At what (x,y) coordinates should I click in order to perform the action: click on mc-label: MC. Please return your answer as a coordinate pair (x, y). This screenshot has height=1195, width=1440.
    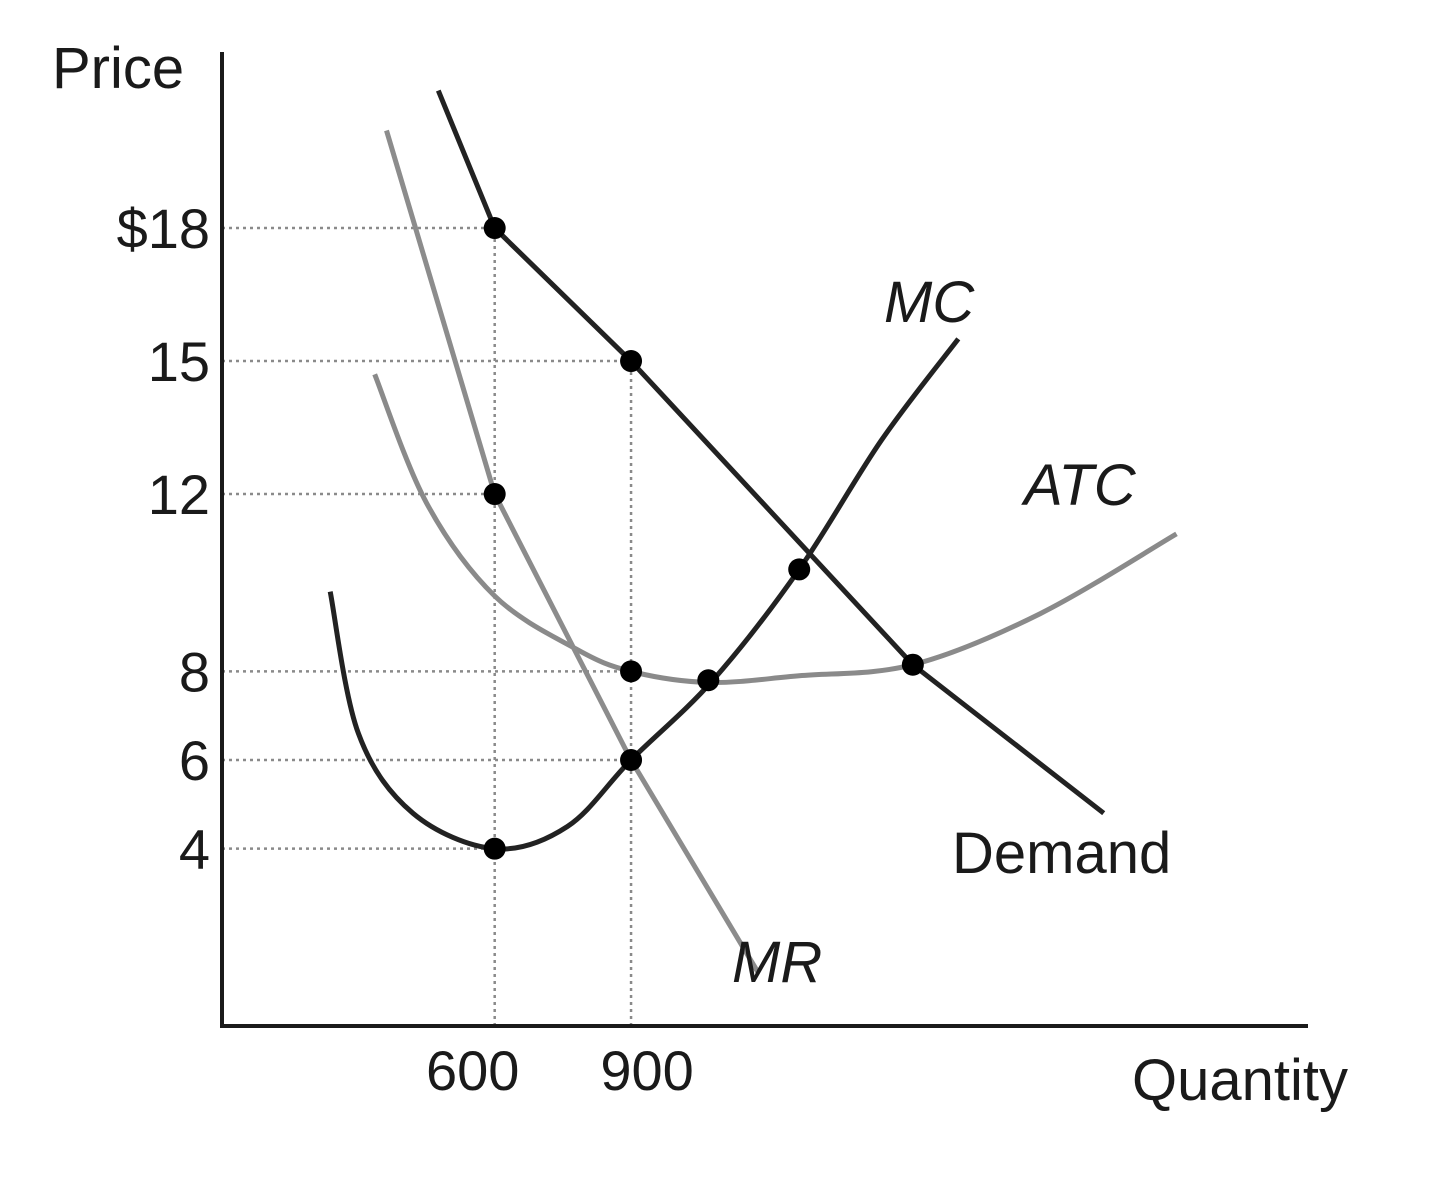
    Looking at the image, I should click on (929, 302).